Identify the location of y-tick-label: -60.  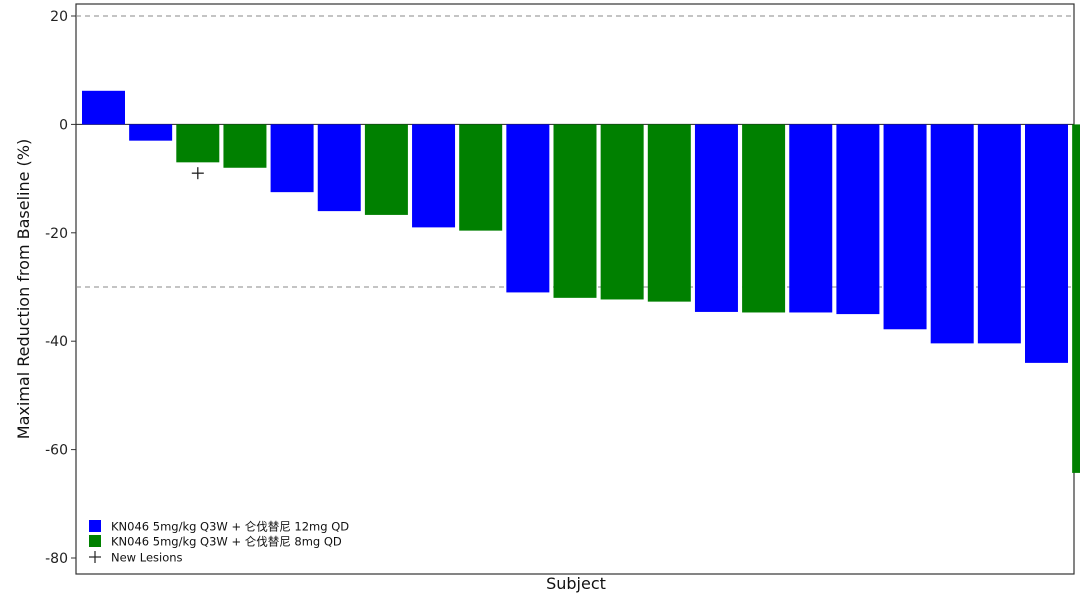
(56, 451).